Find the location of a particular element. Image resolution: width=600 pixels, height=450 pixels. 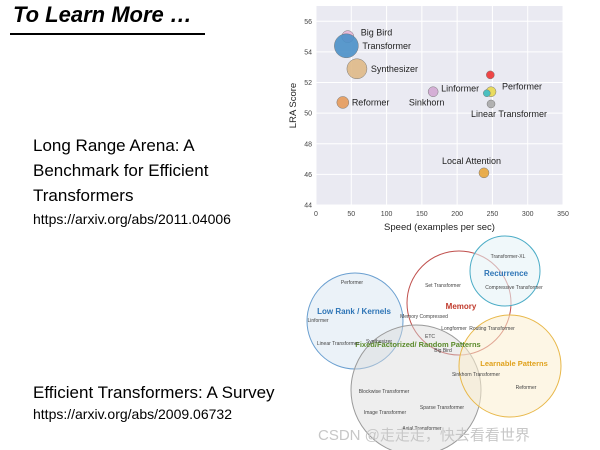

venn-item: Longformer is located at coordinates (454, 329).